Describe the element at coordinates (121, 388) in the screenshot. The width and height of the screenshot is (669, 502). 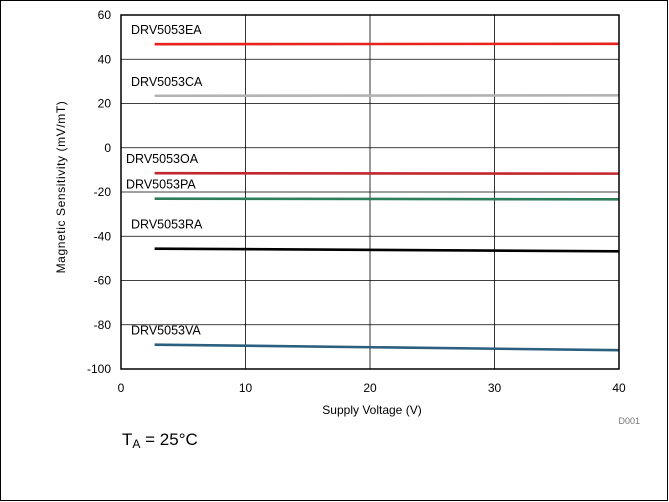
I see `x-tick-label: 0` at that location.